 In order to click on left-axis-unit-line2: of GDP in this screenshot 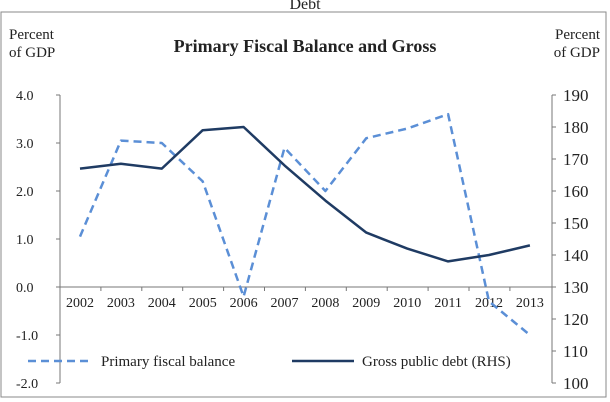, I will do `click(32, 53)`.